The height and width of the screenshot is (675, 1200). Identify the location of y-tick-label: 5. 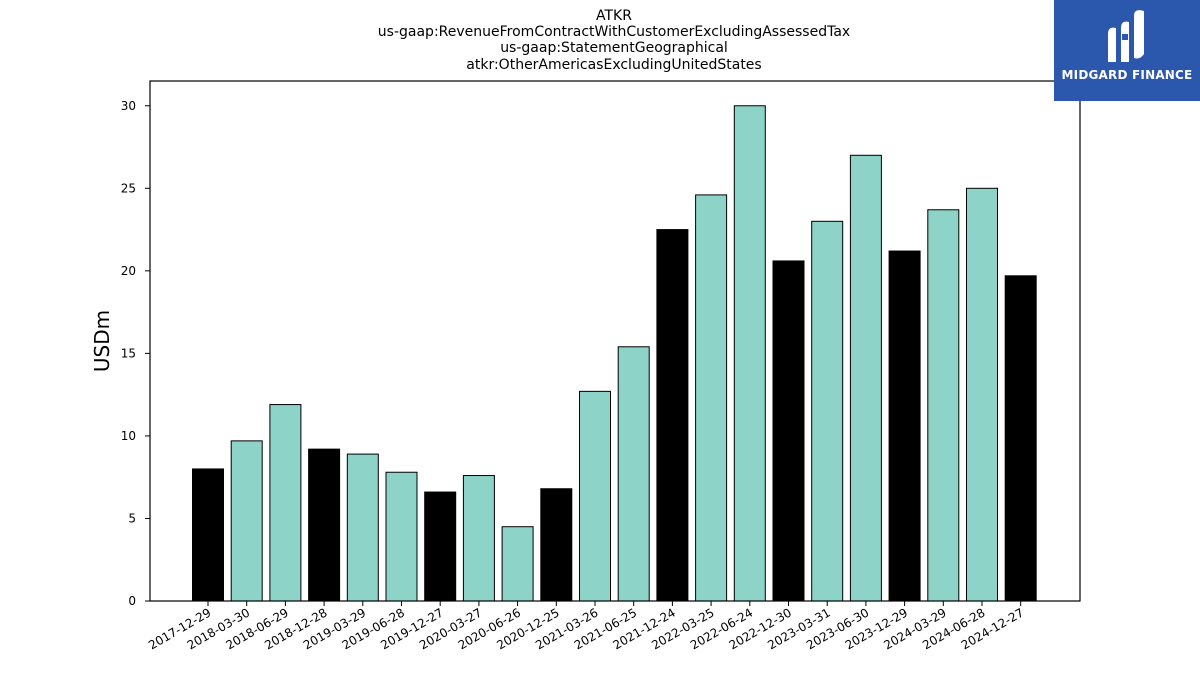
(132, 518).